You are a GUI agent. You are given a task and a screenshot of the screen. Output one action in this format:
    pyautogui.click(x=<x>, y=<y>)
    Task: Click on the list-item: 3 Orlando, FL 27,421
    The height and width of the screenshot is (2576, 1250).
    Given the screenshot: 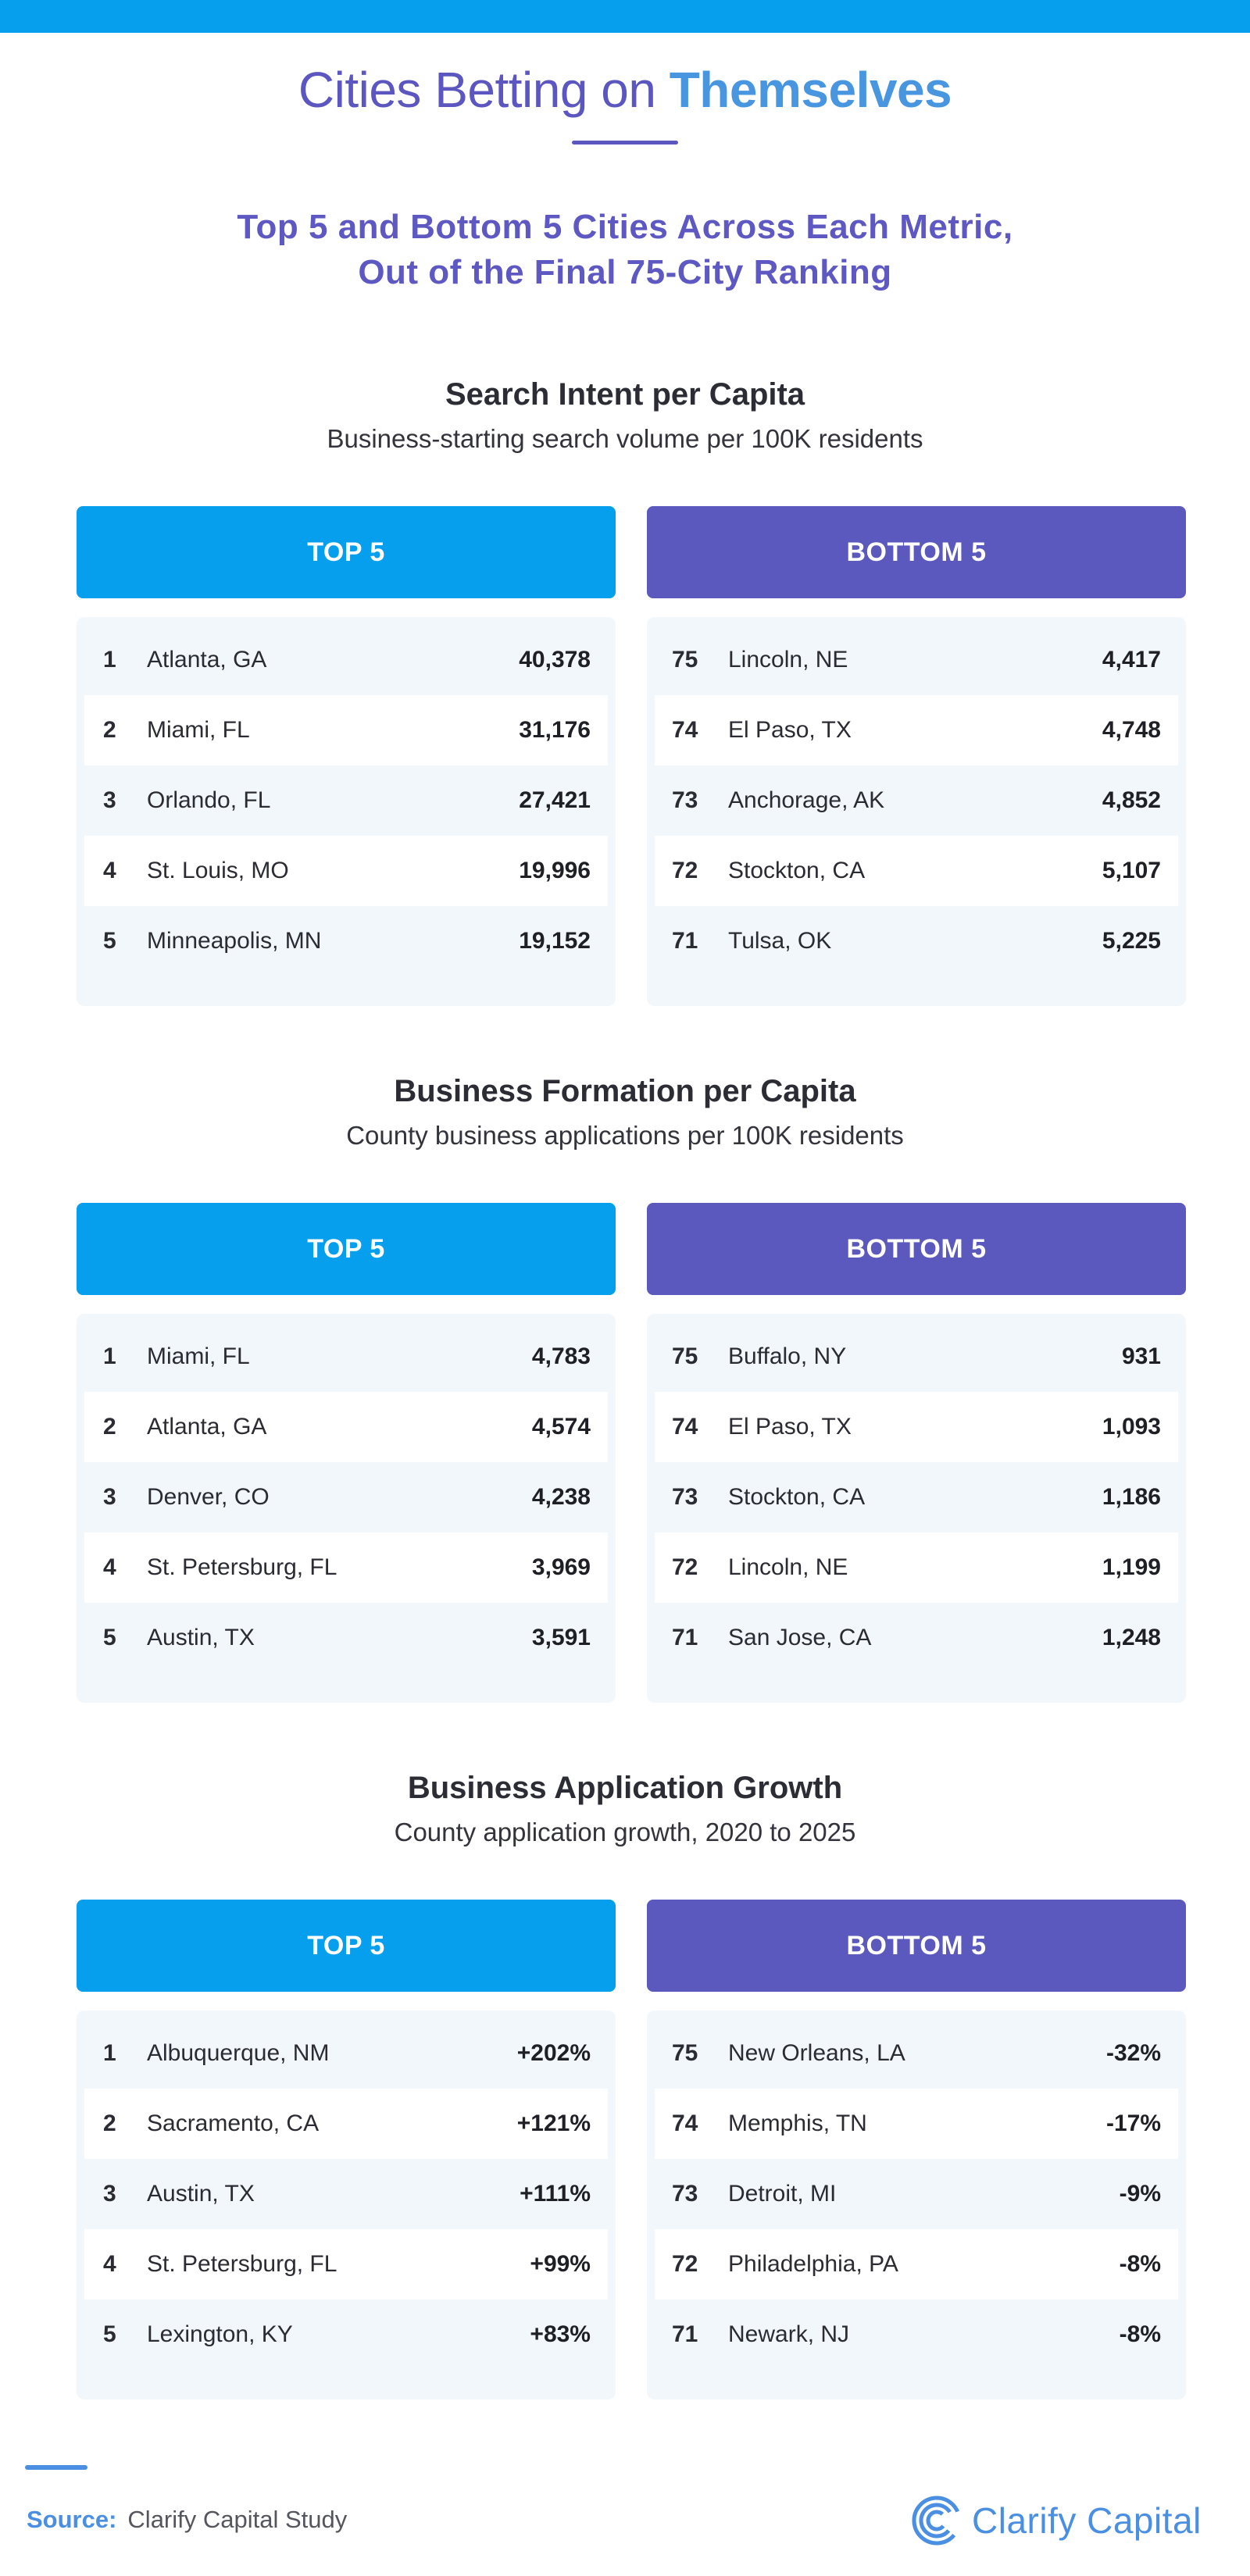 What is the action you would take?
    pyautogui.click(x=346, y=800)
    